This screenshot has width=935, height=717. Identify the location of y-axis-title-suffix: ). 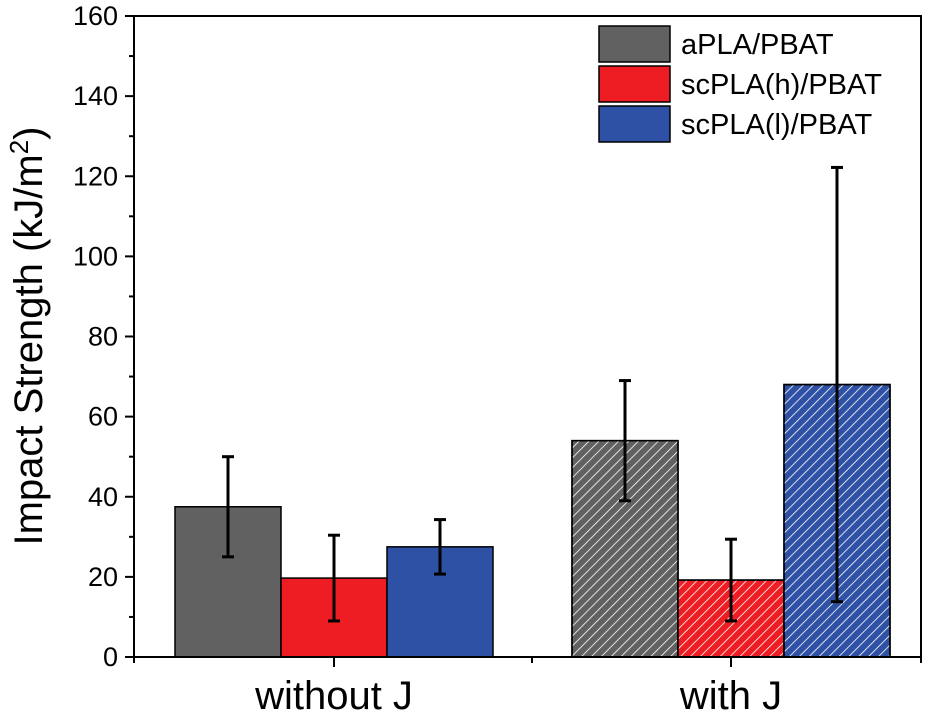
(29, 132).